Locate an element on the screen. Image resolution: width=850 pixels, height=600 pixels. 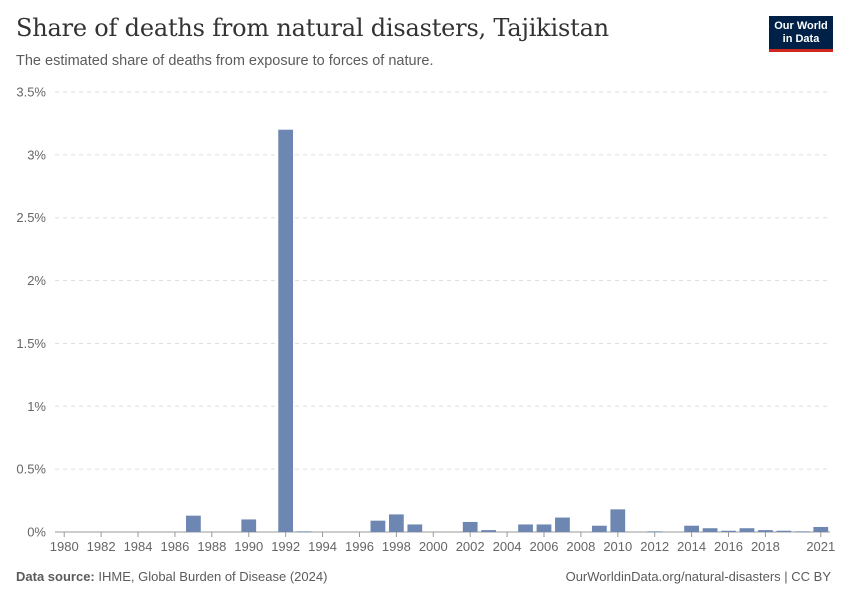
data-source-label: Data source: is located at coordinates (55, 576).